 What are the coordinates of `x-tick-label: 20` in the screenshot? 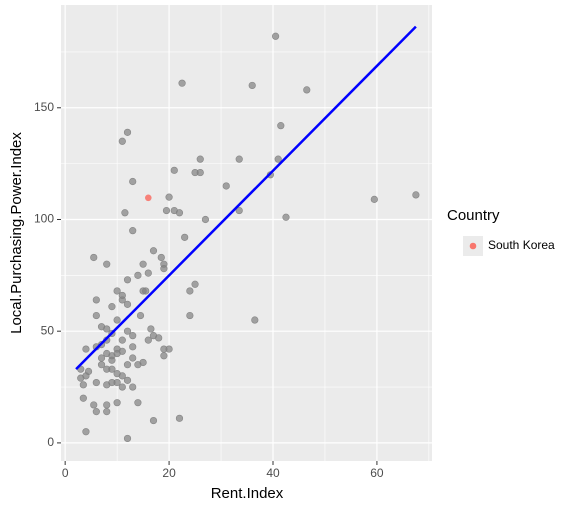 It's located at (169, 473).